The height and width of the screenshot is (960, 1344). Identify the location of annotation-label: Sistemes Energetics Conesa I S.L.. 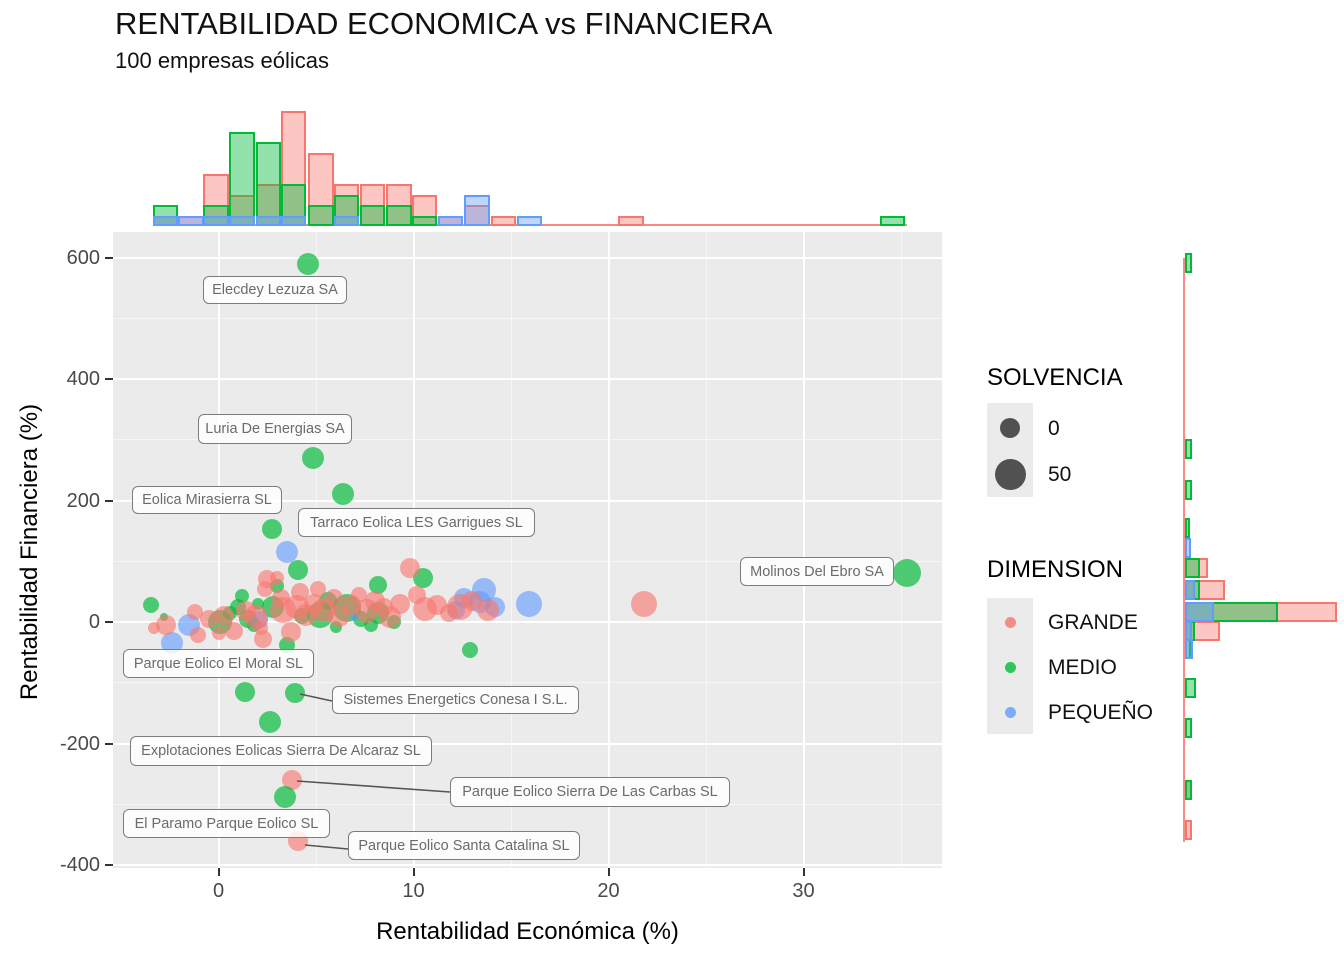
(455, 700).